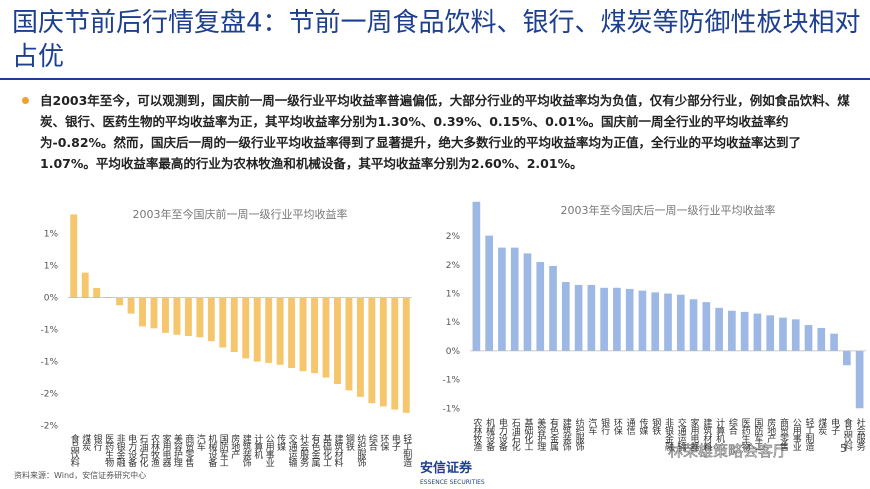 The height and width of the screenshot is (489, 870). I want to click on watermark: 林荣雄策略会客厅, so click(728, 451).